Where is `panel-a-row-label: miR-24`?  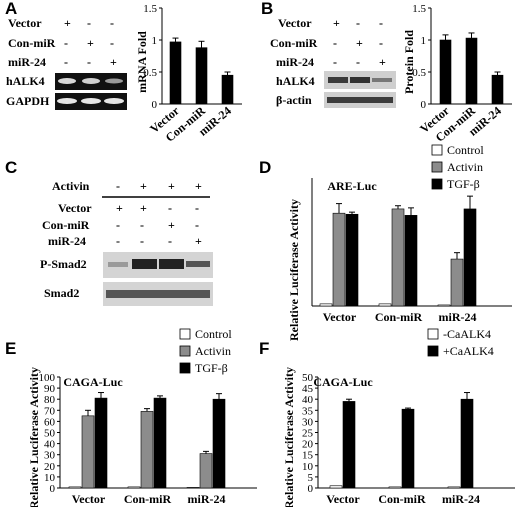
panel-a-row-label: miR-24 is located at coordinates (27, 62).